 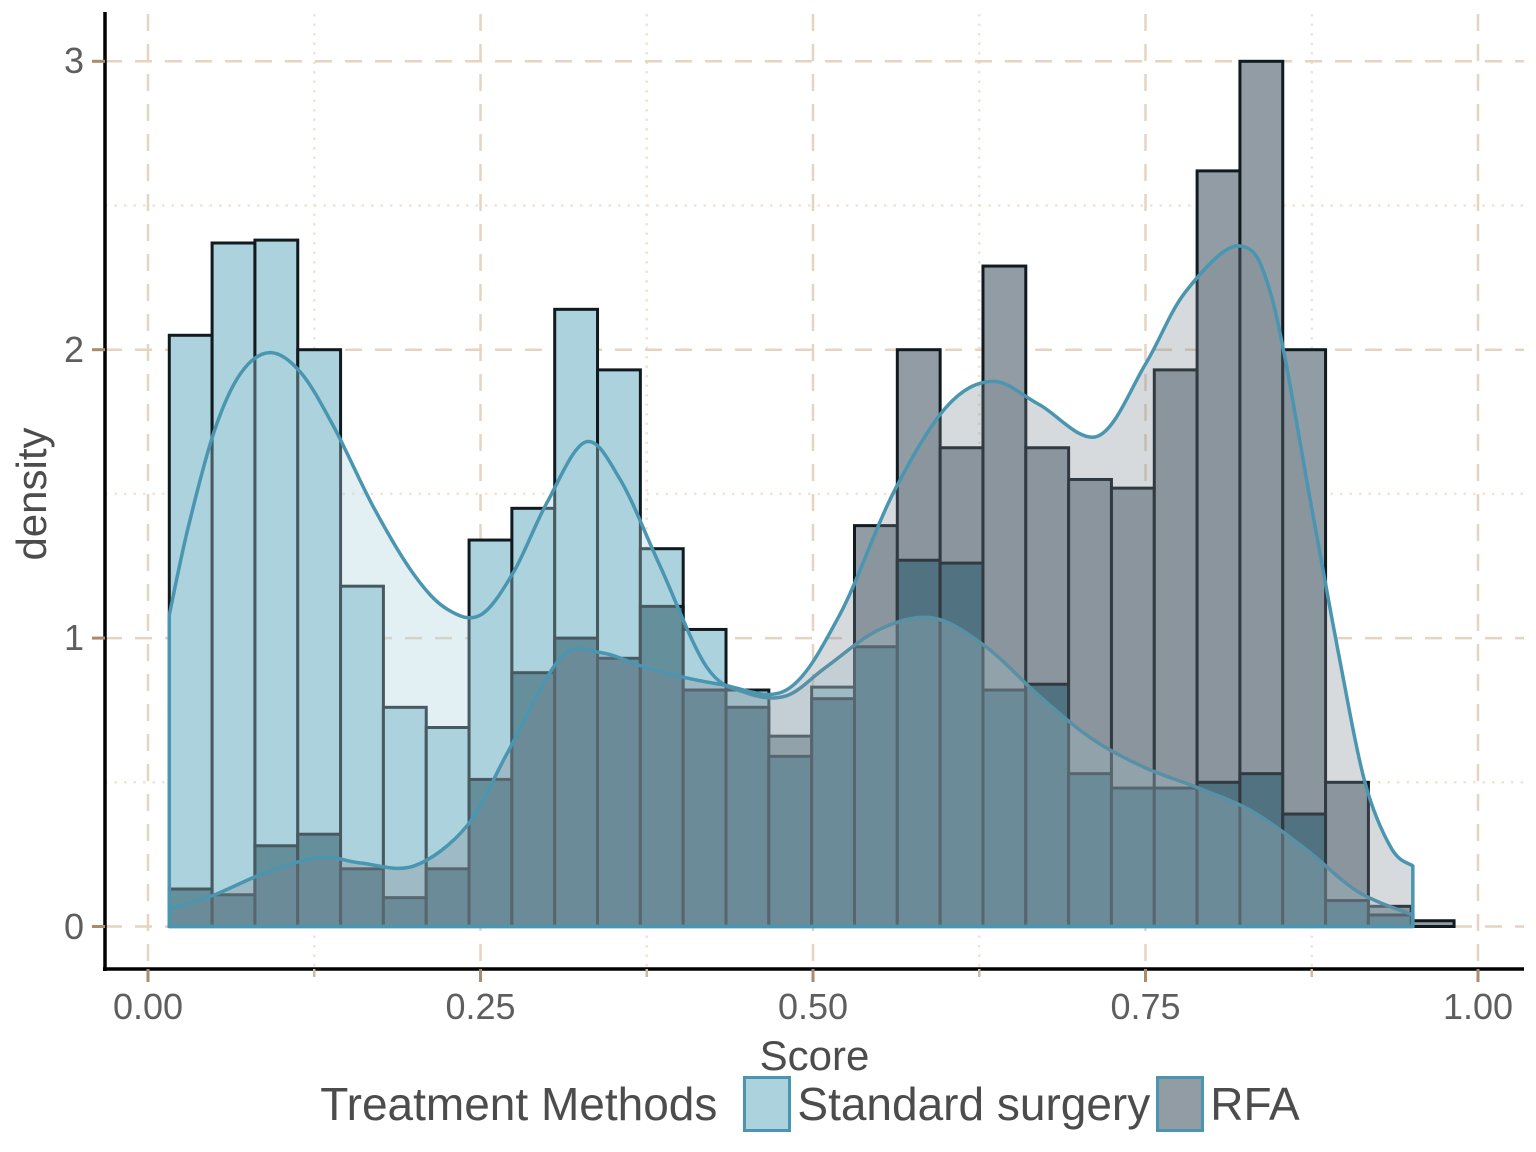 I want to click on legend-swatch-standard-surgery, so click(x=767, y=1104).